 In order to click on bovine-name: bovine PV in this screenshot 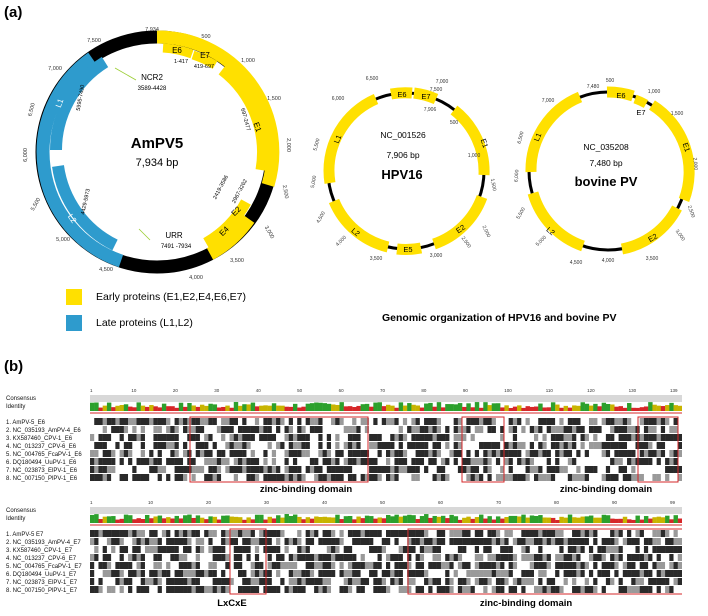, I will do `click(606, 181)`.